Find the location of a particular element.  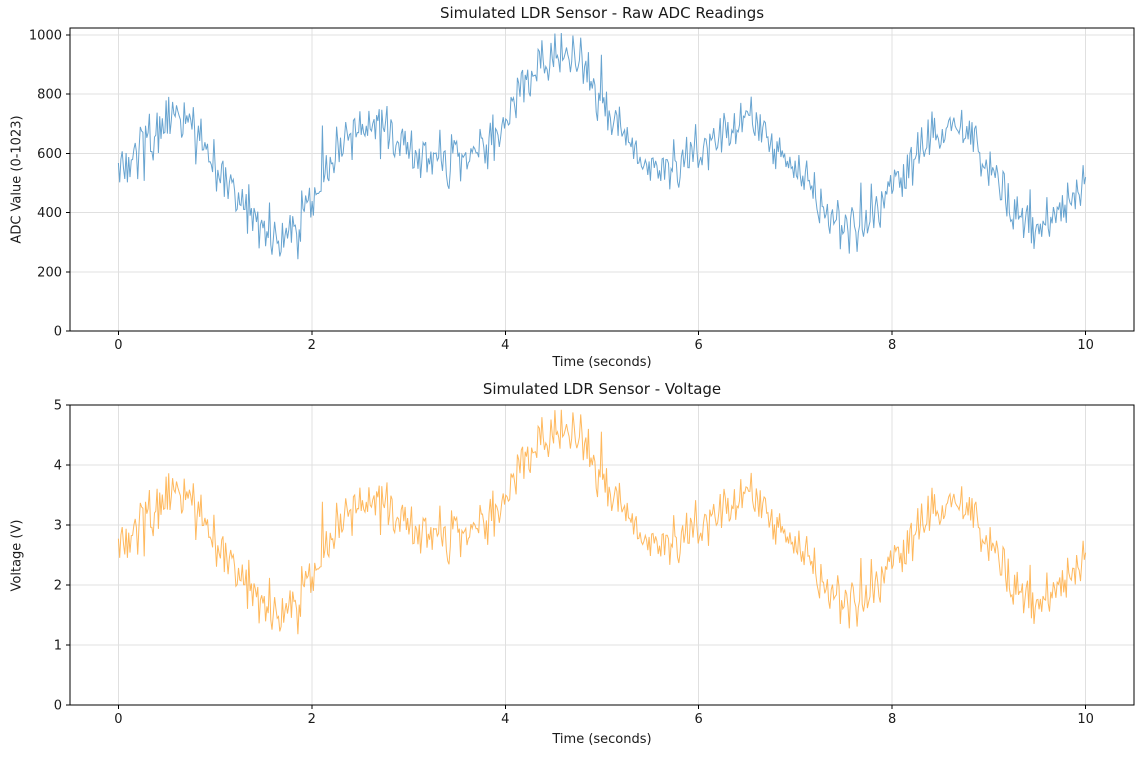

adc-chart-title: Simulated LDR Sensor - Raw ADC Readings is located at coordinates (602, 13).